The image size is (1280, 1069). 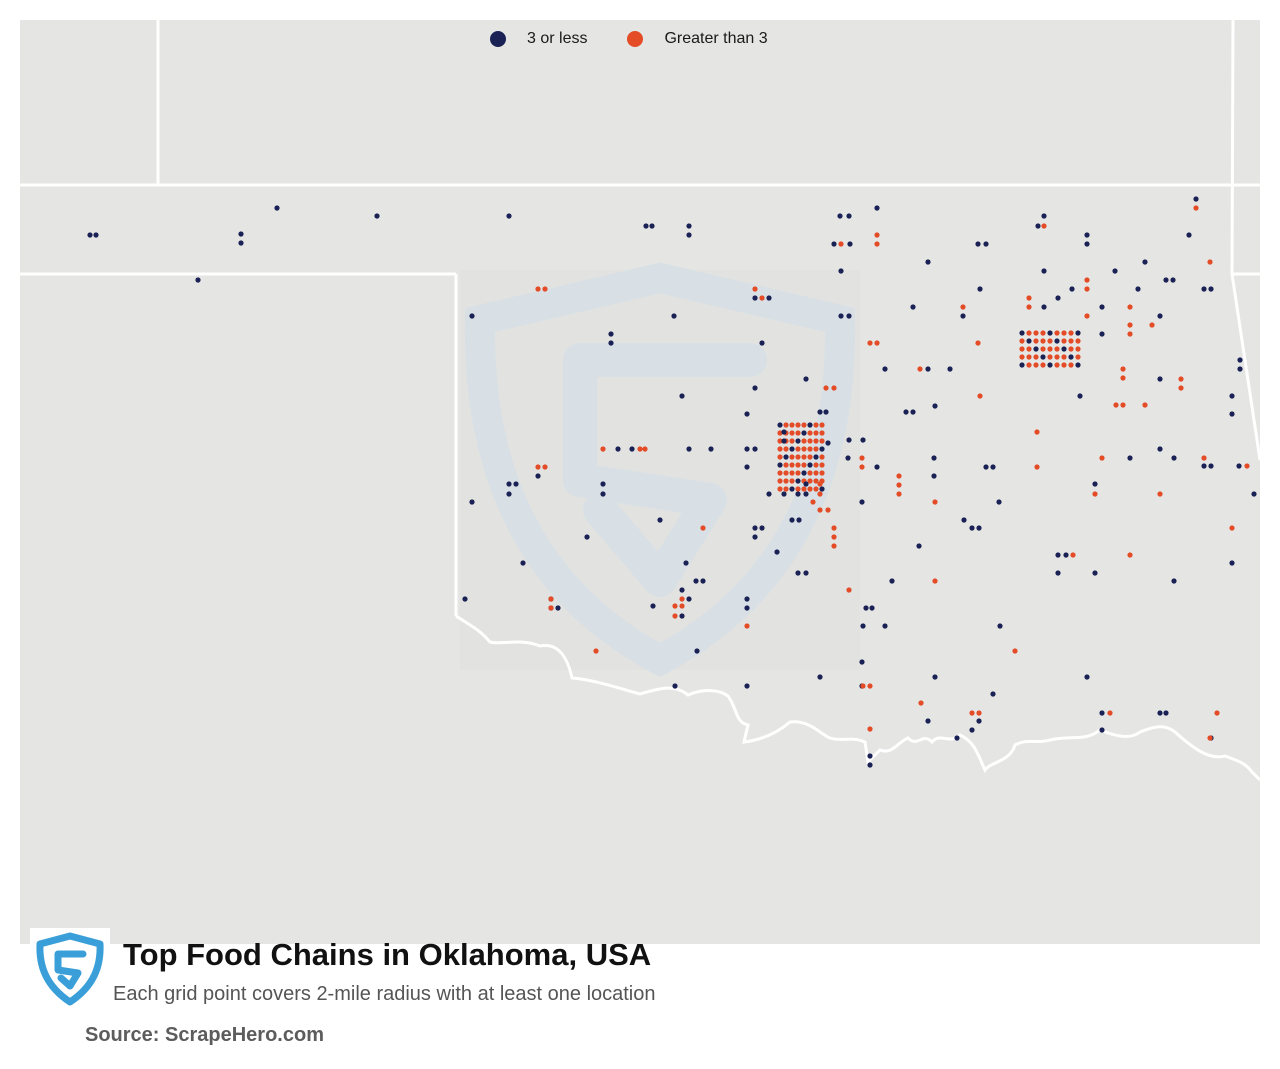 What do you see at coordinates (649, 39) in the screenshot?
I see `map-legend: 3 or less Greater than 3` at bounding box center [649, 39].